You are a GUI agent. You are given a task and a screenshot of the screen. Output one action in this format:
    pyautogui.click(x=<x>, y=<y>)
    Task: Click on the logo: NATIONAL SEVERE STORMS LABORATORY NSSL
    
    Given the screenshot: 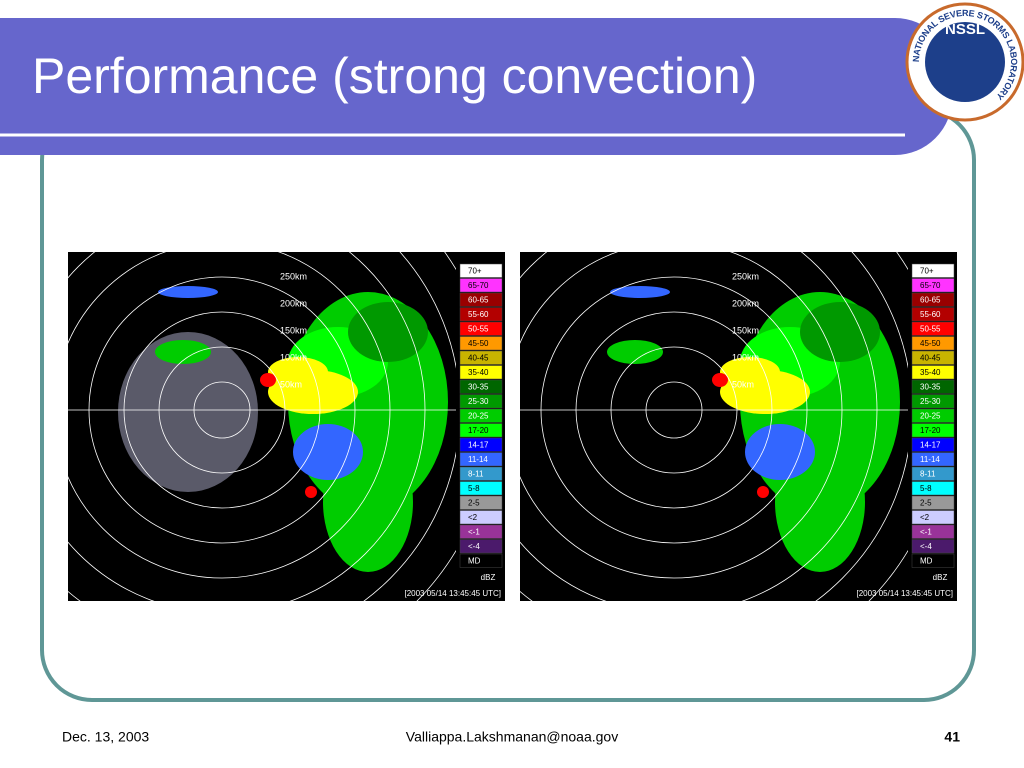 What is the action you would take?
    pyautogui.click(x=964, y=62)
    